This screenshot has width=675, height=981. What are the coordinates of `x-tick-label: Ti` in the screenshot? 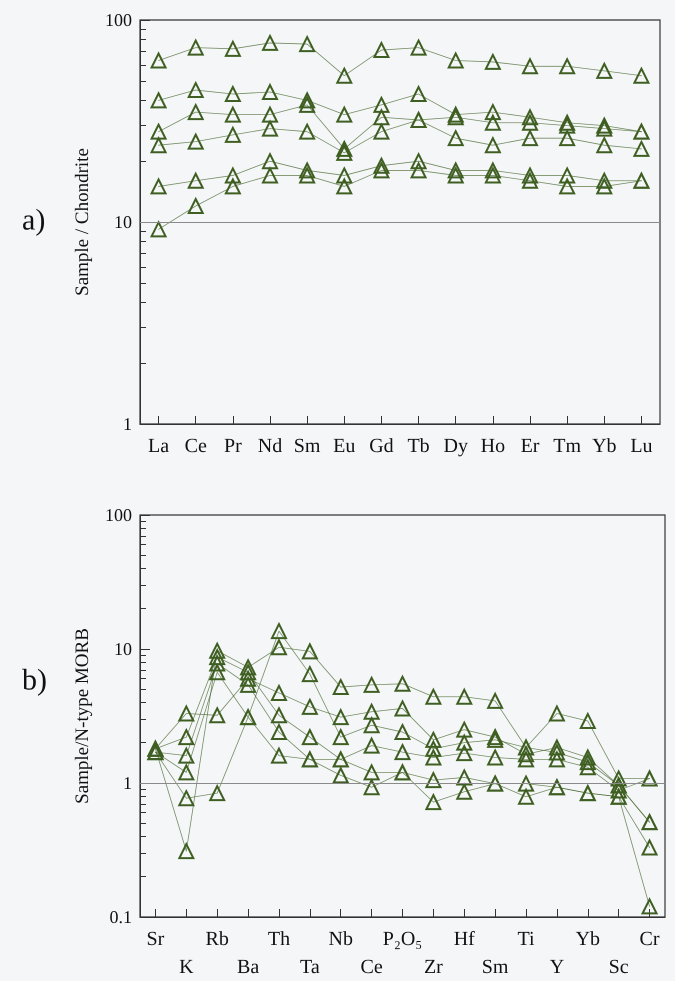 It's located at (526, 939).